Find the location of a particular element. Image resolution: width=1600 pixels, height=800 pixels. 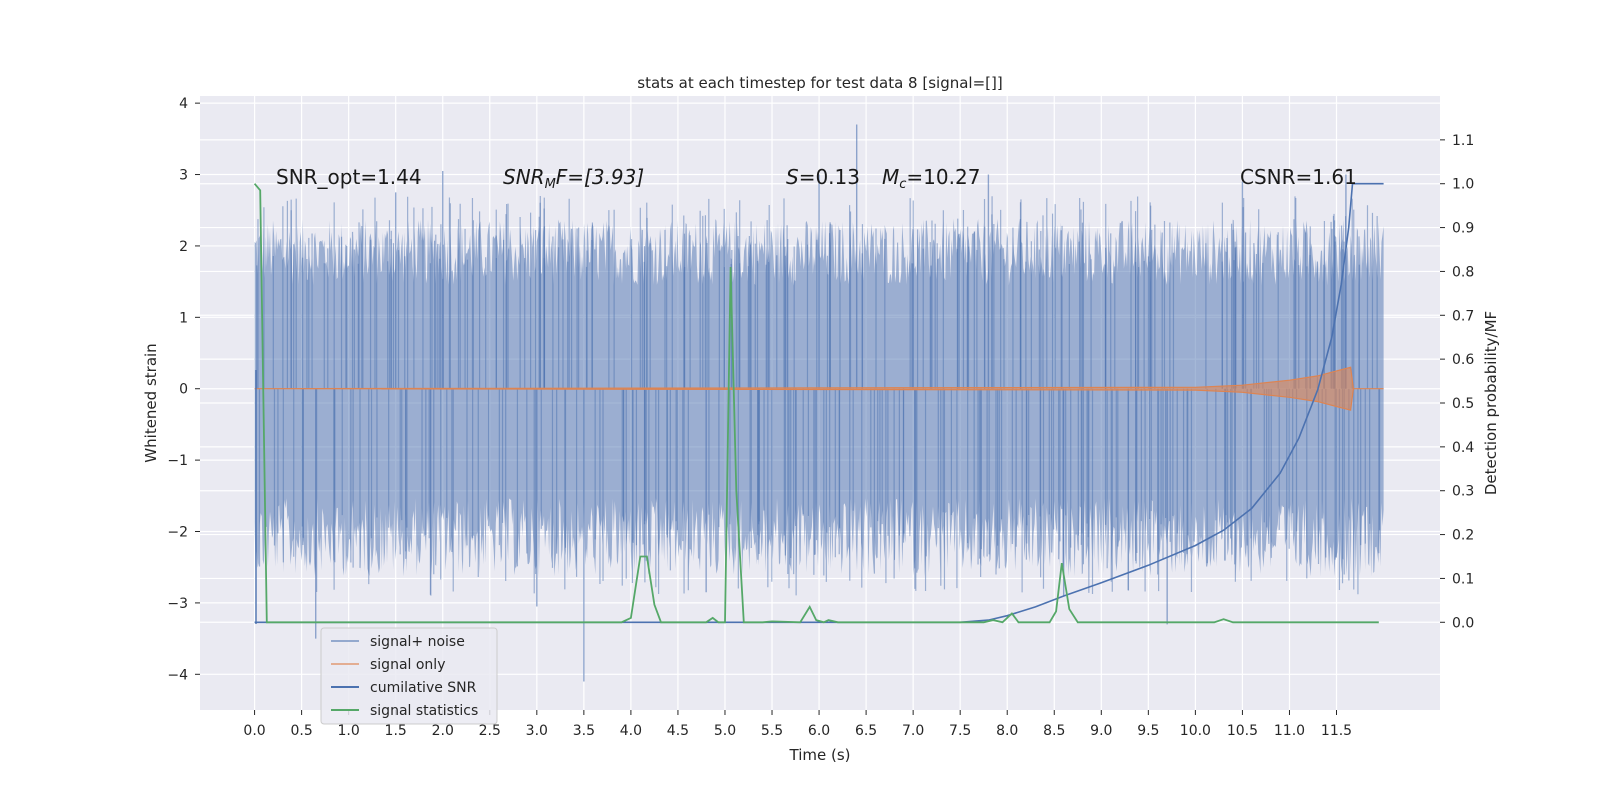

x-tick-label: 3.5 is located at coordinates (584, 731).